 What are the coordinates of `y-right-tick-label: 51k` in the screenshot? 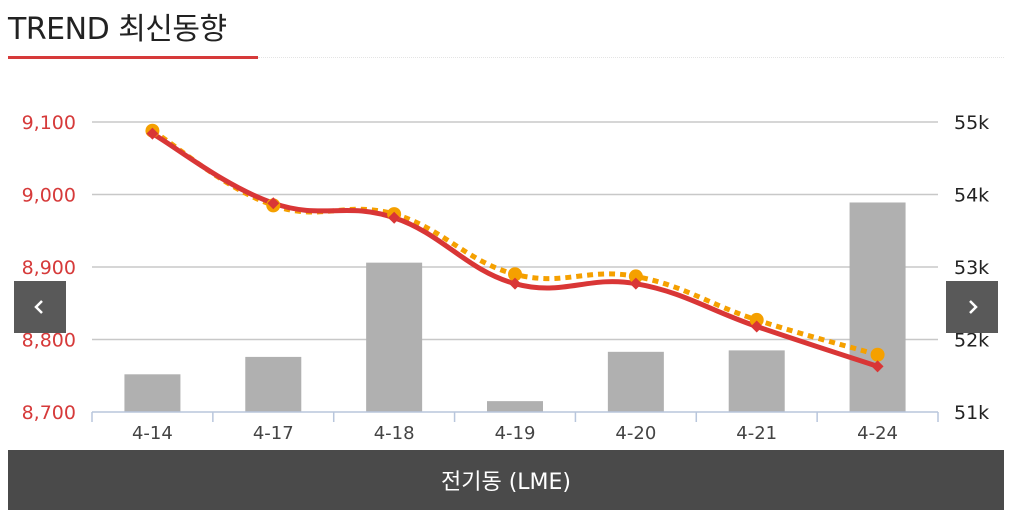 It's located at (971, 413).